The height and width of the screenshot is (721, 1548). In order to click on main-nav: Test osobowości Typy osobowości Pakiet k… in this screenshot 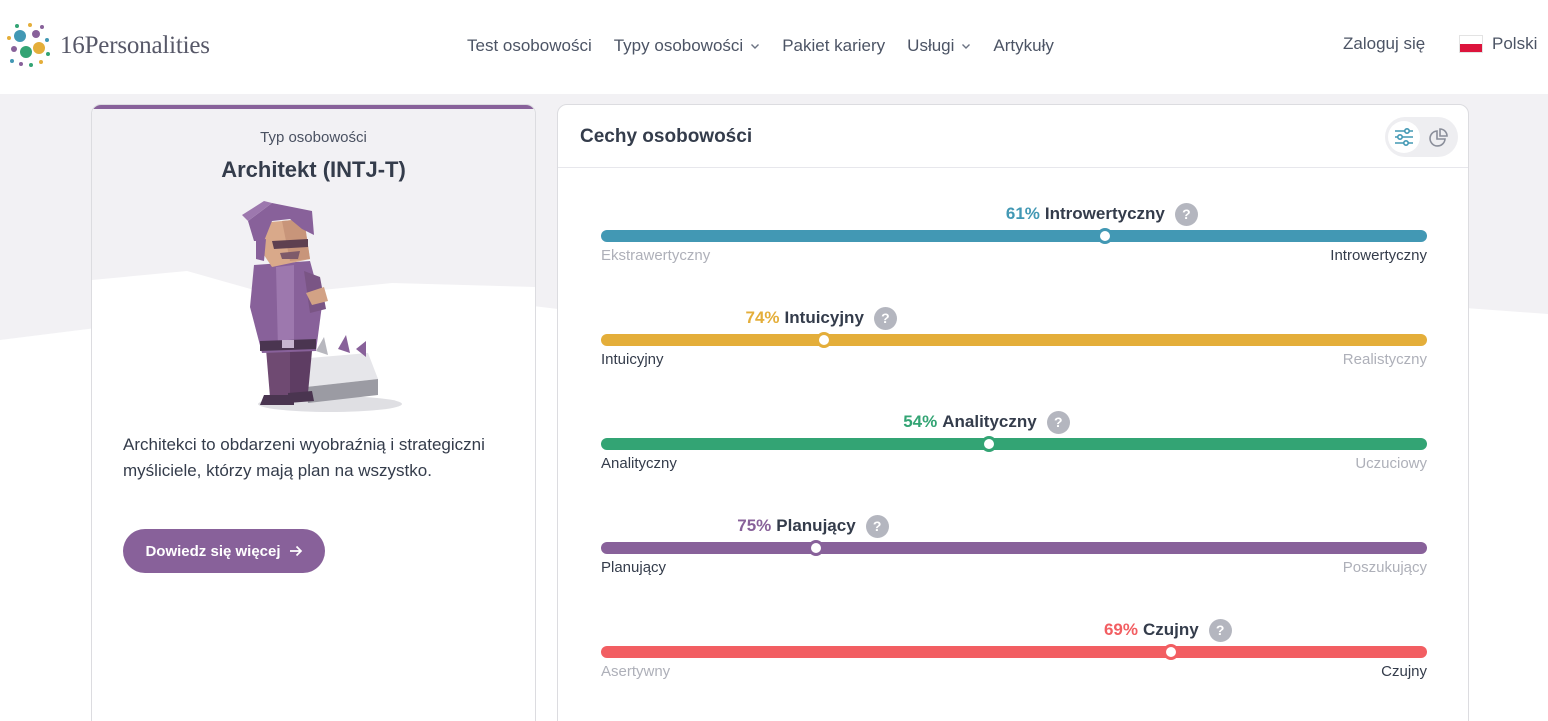, I will do `click(771, 46)`.